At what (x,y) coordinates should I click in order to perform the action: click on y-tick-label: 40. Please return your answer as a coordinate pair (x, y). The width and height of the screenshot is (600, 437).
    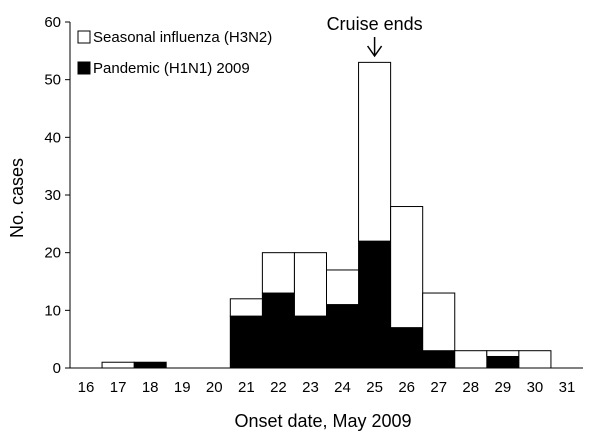
    Looking at the image, I should click on (52, 137).